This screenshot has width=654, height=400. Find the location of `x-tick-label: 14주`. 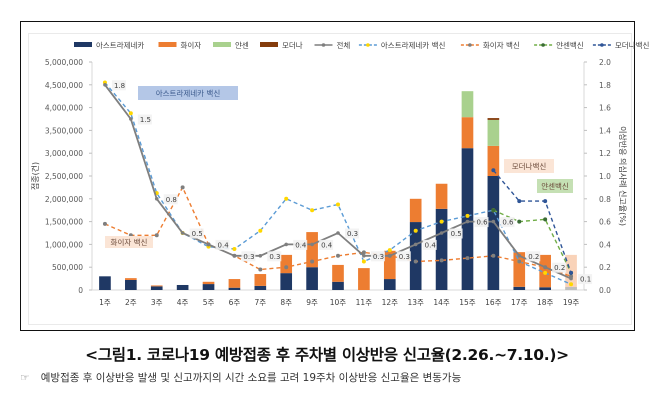

x-tick-label: 14주 is located at coordinates (441, 302).